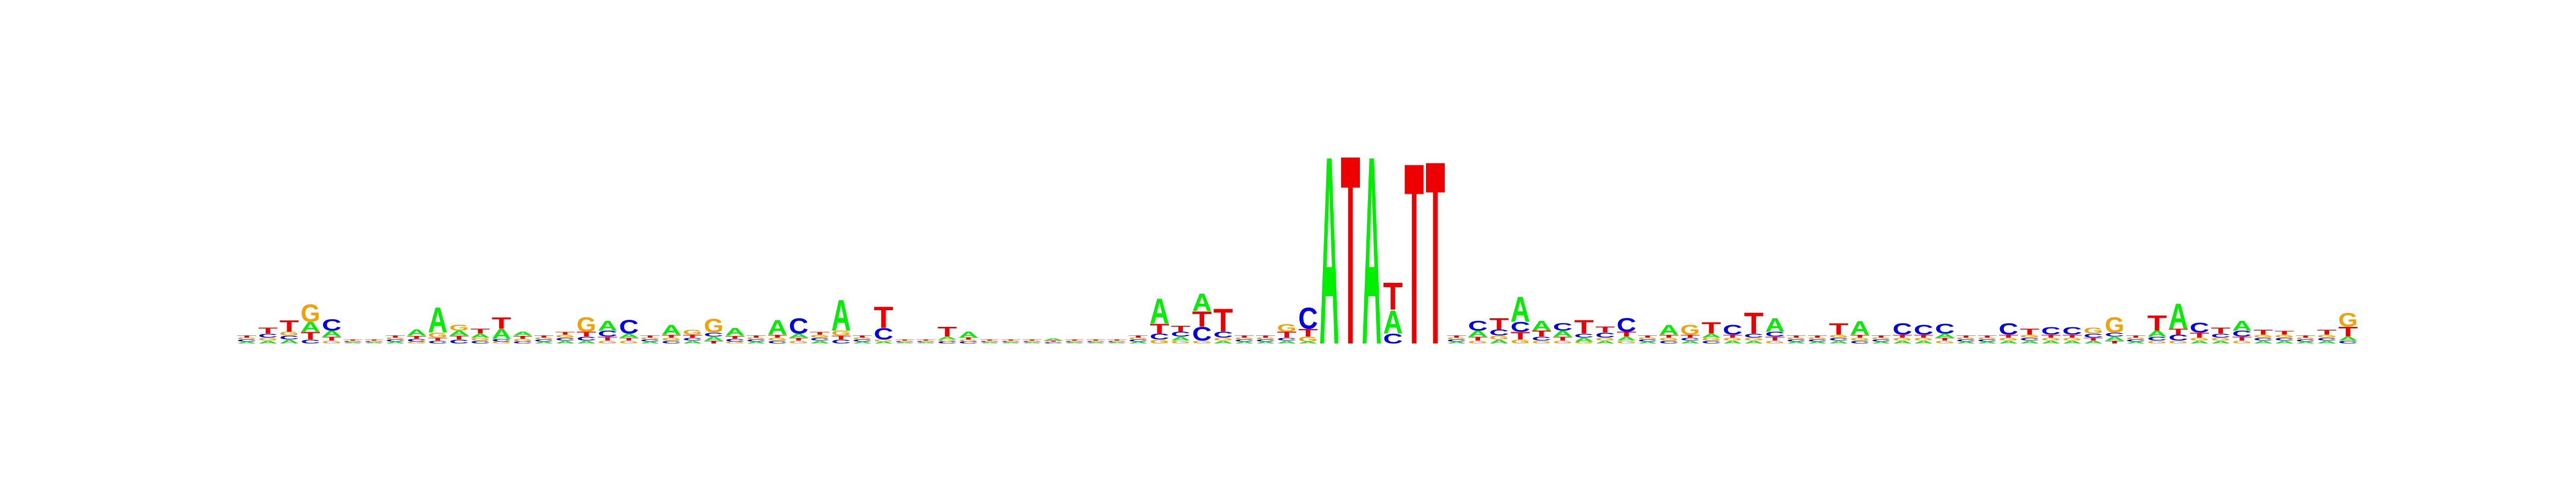  I want to click on logo-letter-G-pos-9: G, so click(416, 343).